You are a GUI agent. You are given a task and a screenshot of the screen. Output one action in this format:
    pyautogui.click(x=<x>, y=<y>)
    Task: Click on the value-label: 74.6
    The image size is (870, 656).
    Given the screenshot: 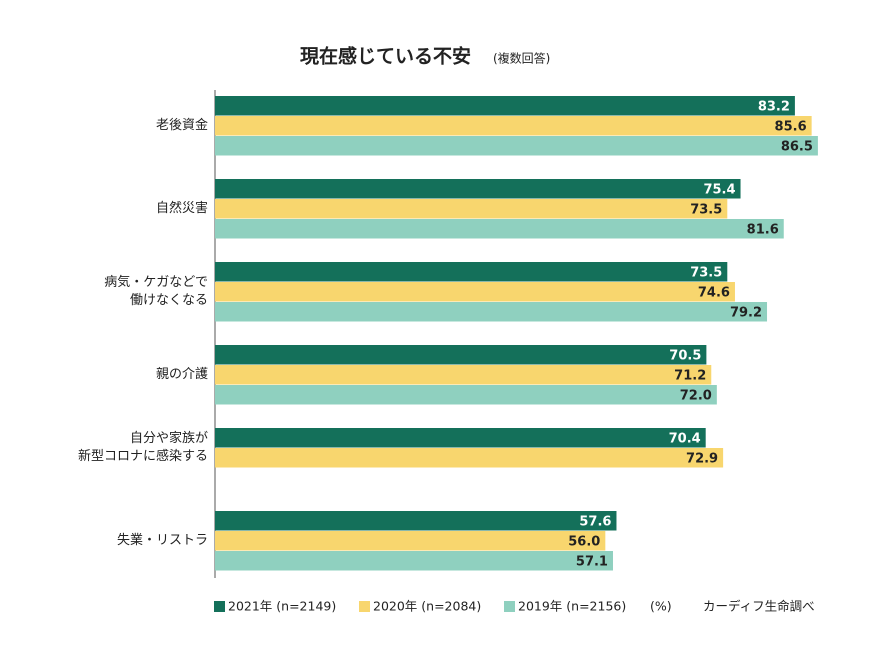 What is the action you would take?
    pyautogui.click(x=714, y=292)
    